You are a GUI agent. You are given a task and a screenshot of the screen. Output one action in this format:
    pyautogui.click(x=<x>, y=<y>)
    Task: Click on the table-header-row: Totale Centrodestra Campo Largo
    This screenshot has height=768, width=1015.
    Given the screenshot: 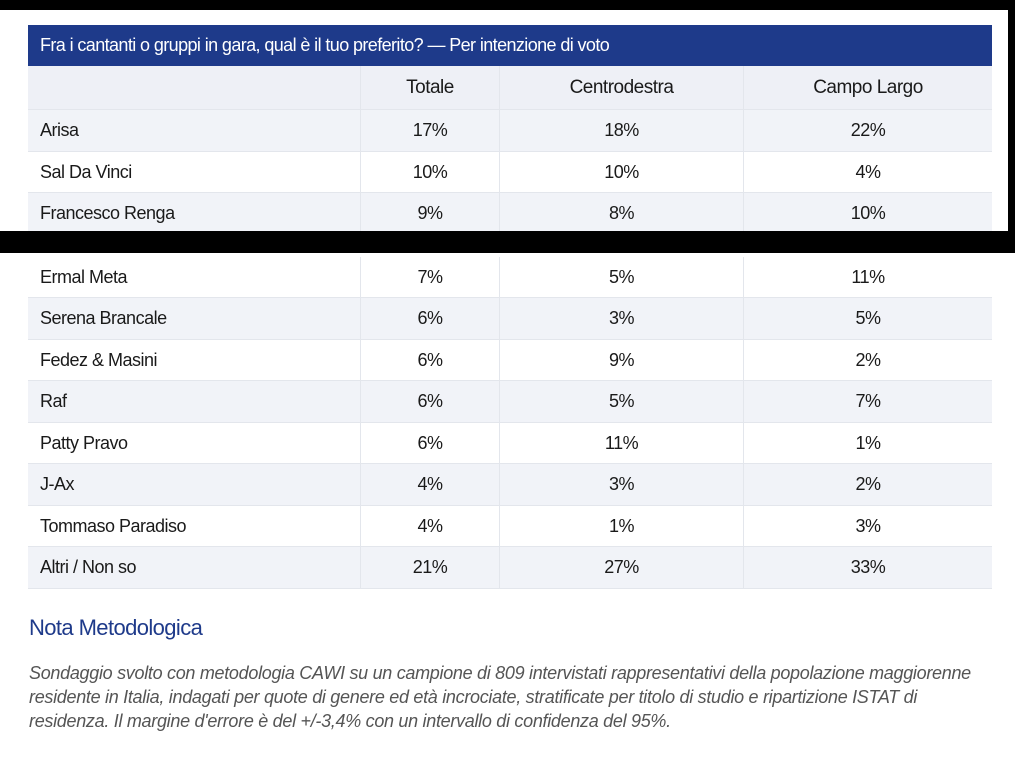 What is the action you would take?
    pyautogui.click(x=510, y=88)
    